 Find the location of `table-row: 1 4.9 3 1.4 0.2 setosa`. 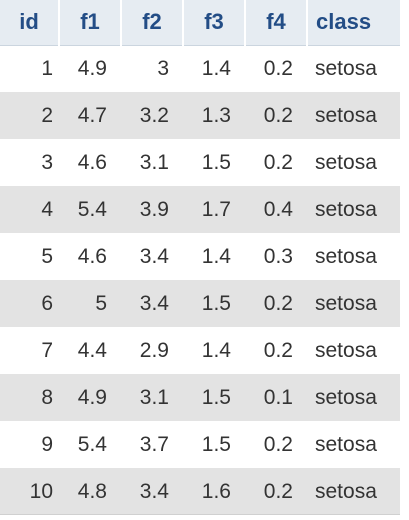

table-row: 1 4.9 3 1.4 0.2 setosa is located at coordinates (200, 68).